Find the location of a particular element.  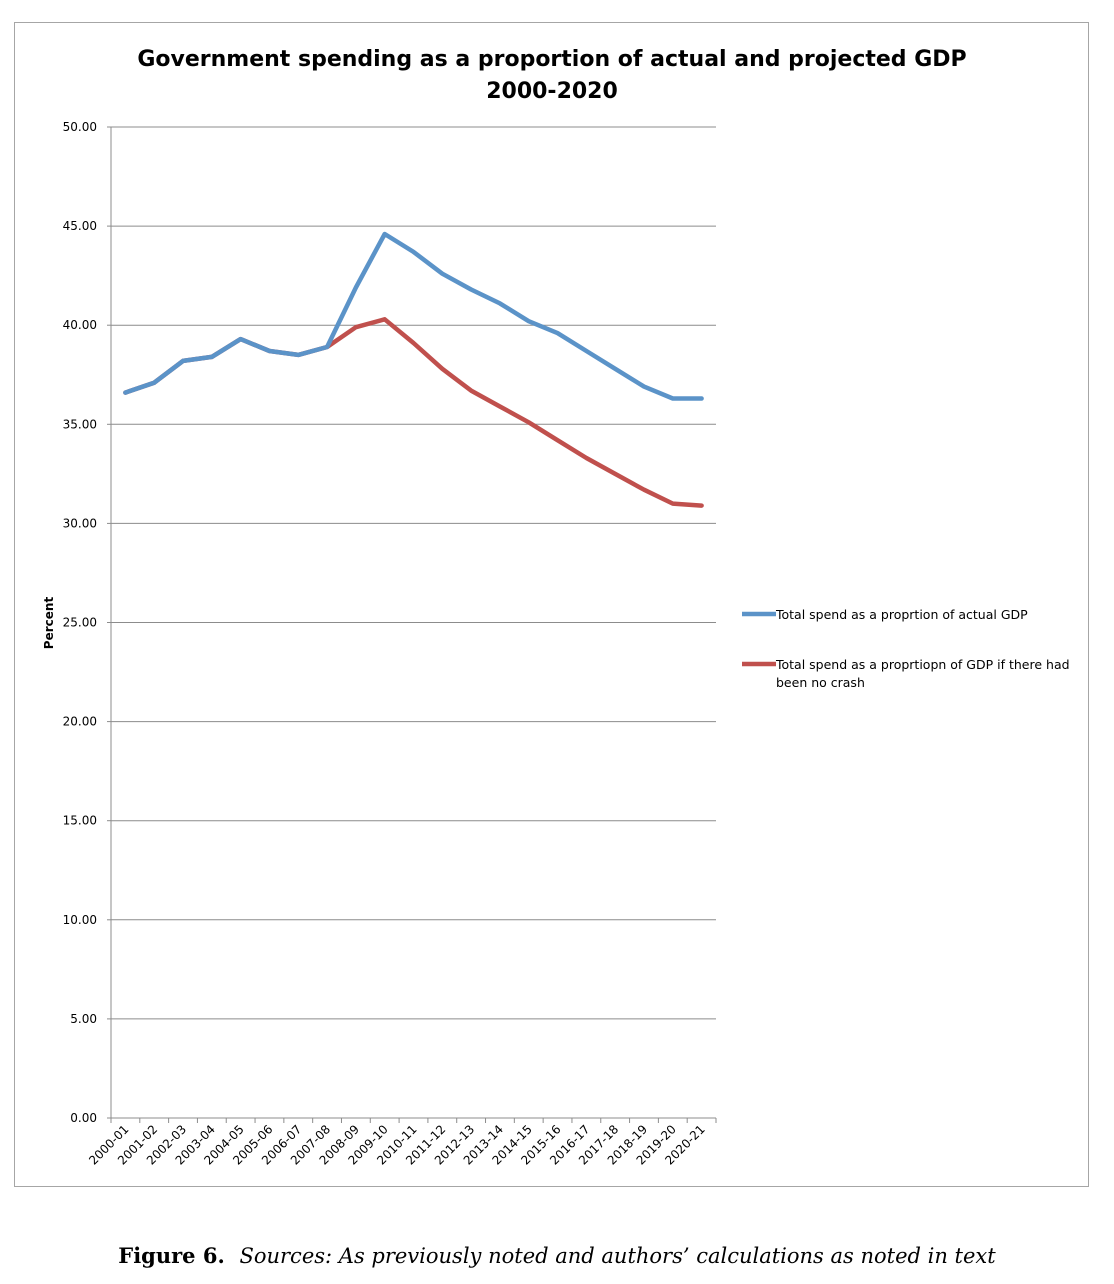

y-tick-label: 25.00 is located at coordinates (80, 623).